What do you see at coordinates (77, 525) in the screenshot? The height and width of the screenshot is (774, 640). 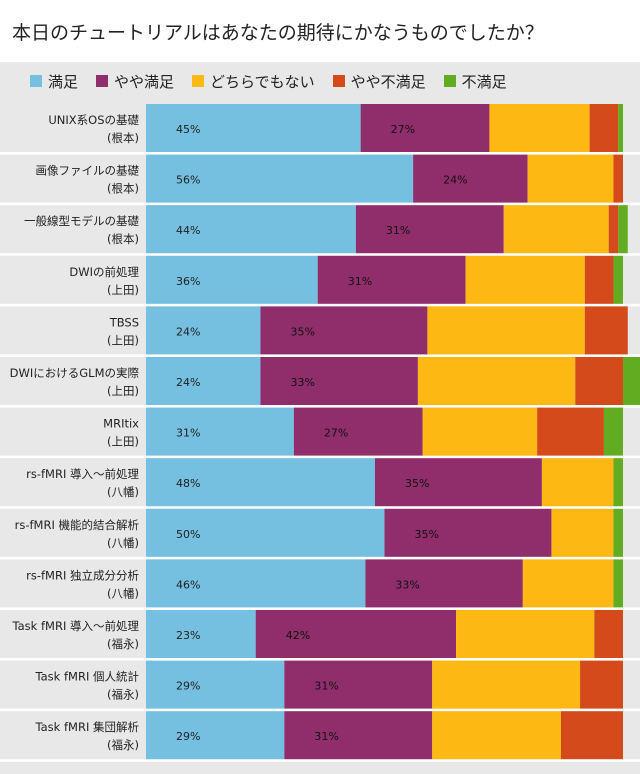 I see `category-label: rs-fMRI 機能的結合解析` at bounding box center [77, 525].